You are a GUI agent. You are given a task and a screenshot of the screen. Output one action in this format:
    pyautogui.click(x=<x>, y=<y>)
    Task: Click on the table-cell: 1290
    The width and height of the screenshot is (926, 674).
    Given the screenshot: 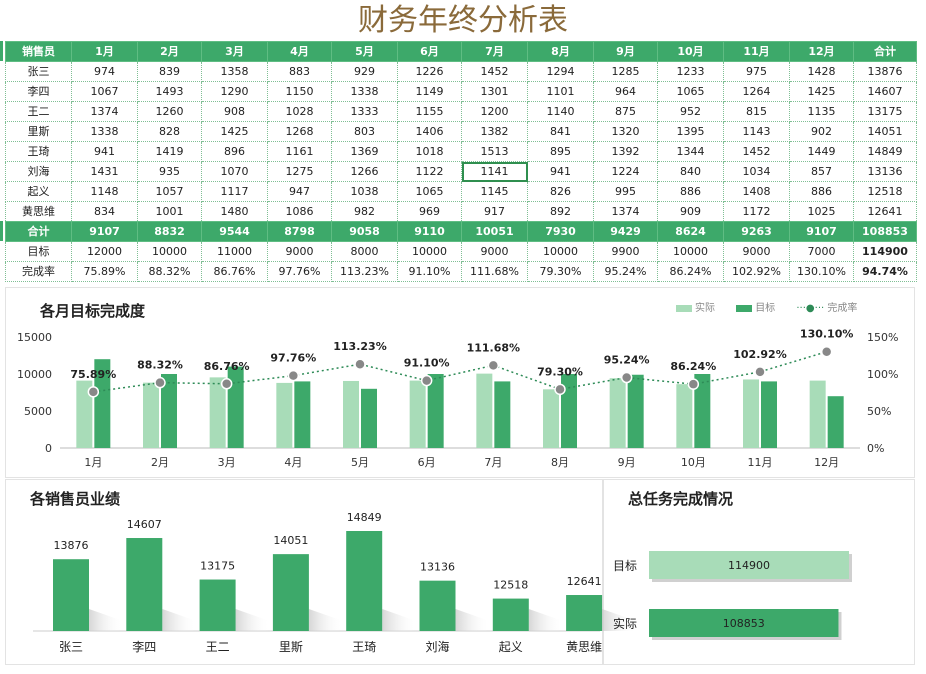 What is the action you would take?
    pyautogui.click(x=234, y=91)
    